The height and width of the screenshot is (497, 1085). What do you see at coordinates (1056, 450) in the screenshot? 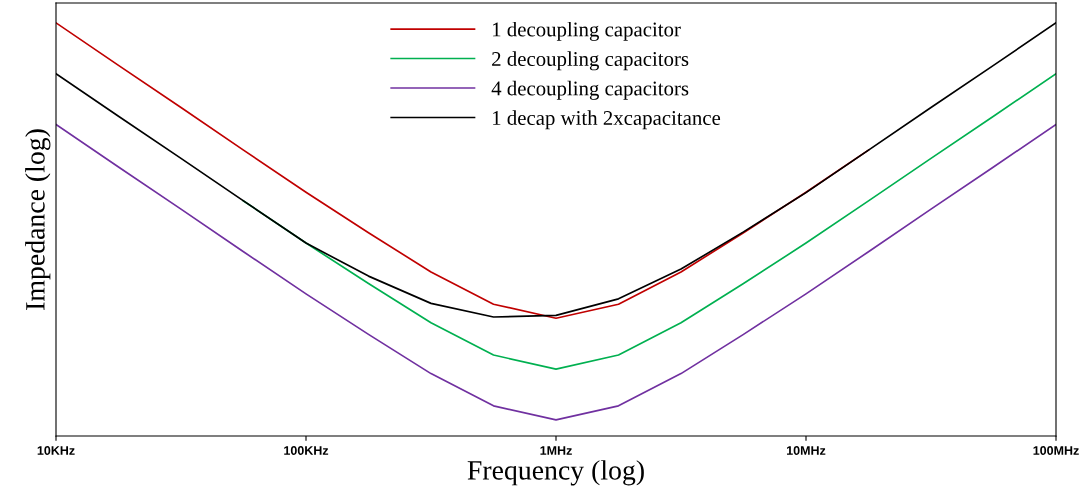
I see `x-tick-label: 100MHz` at bounding box center [1056, 450].